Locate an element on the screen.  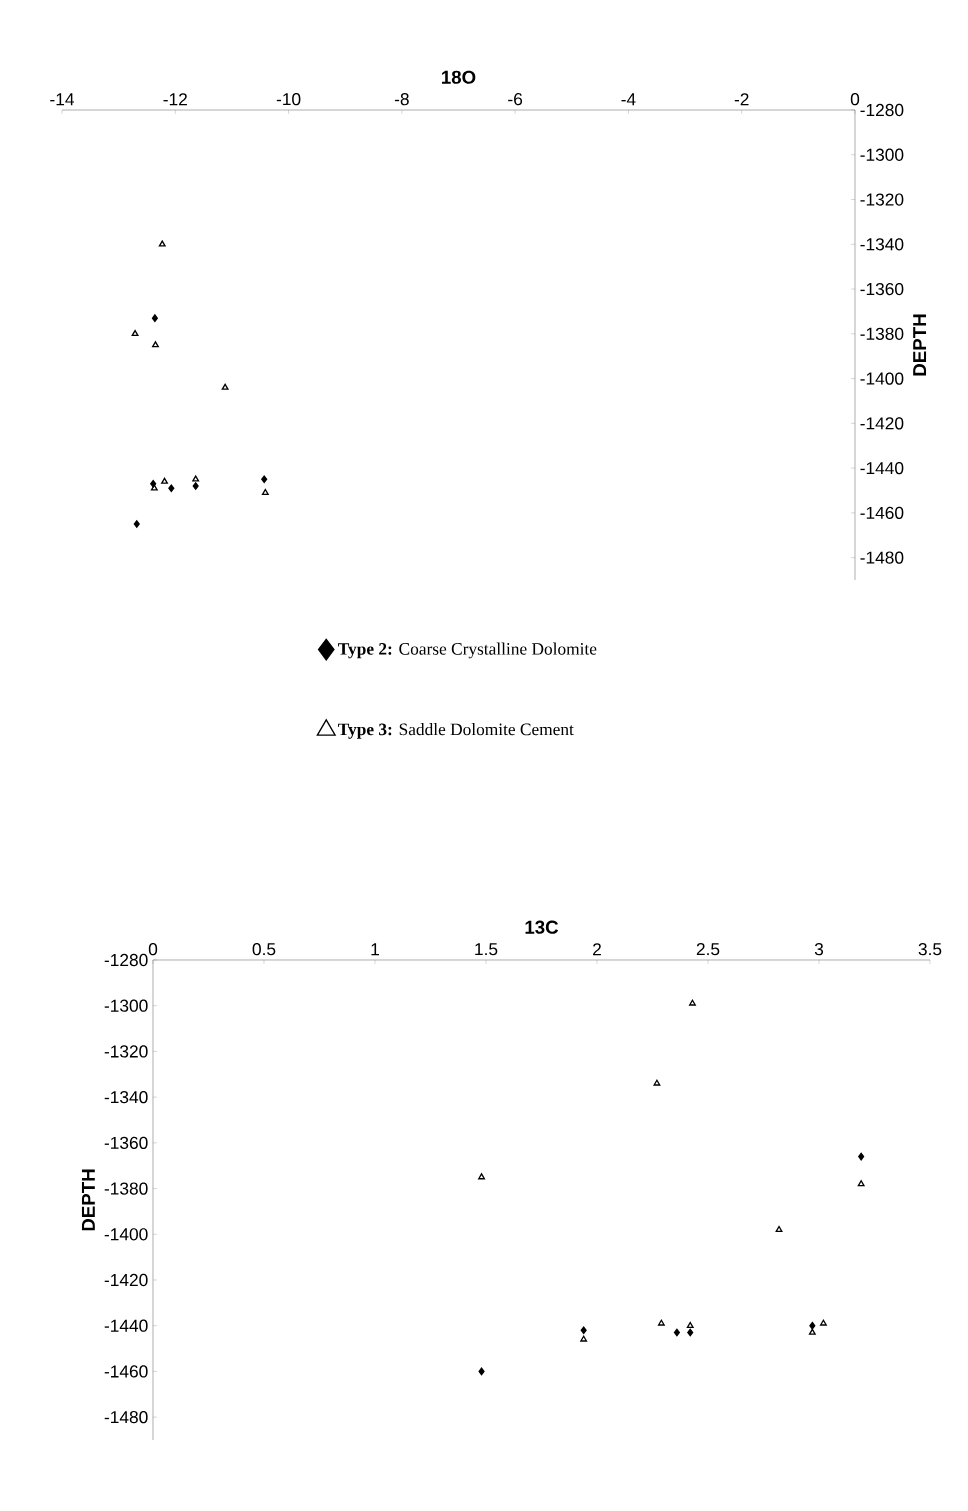
legend-label: Type 3: Saddle Dolomite Cement is located at coordinates (456, 731).